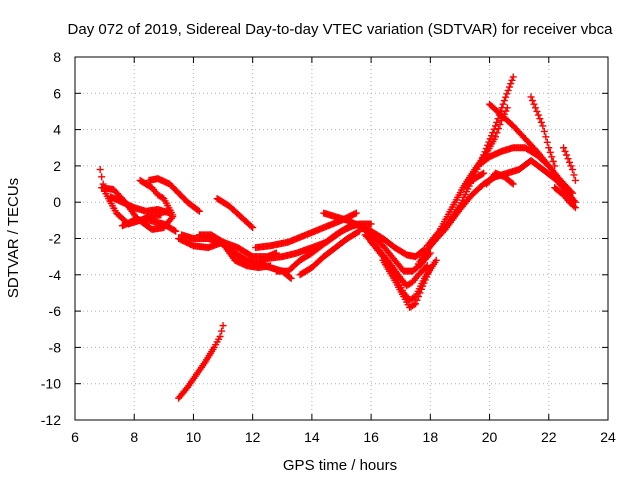  Describe the element at coordinates (134, 437) in the screenshot. I see `x-tick-label: 8` at that location.